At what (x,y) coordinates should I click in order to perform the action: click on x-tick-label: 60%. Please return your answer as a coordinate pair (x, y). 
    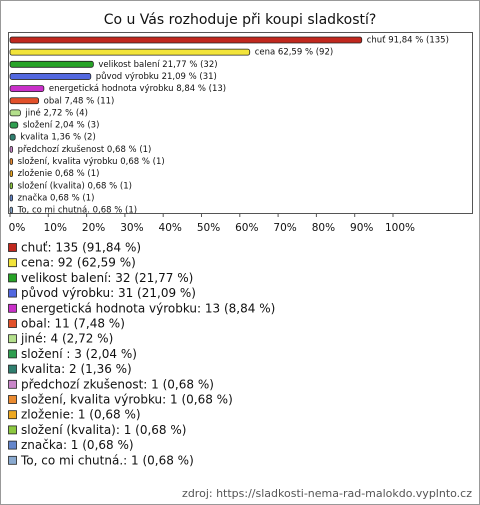
    Looking at the image, I should click on (246, 228).